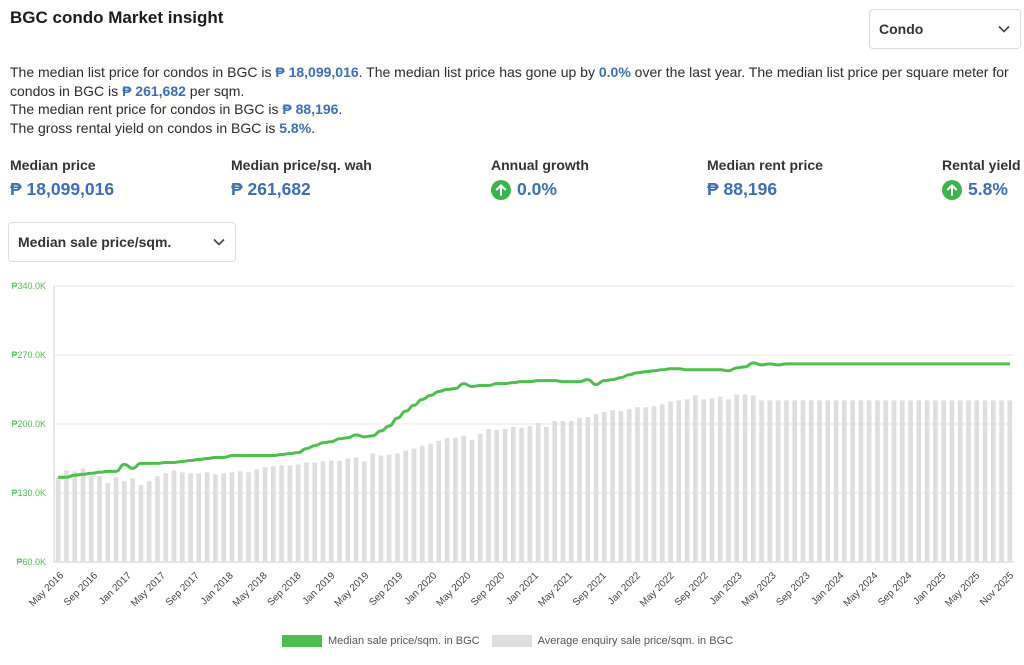  What do you see at coordinates (62, 178) in the screenshot?
I see `stat-median-price: Median price ₱ 18,099,016` at bounding box center [62, 178].